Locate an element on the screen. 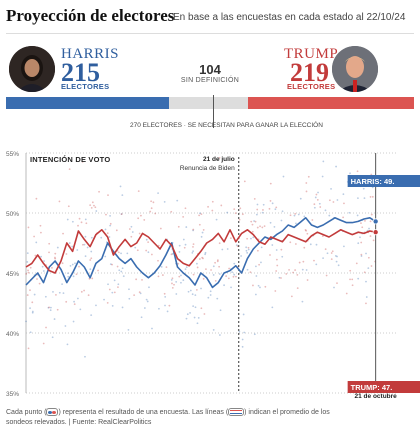 This screenshot has width=420, height=435. harris-electors-count: 215 is located at coordinates (80, 72).